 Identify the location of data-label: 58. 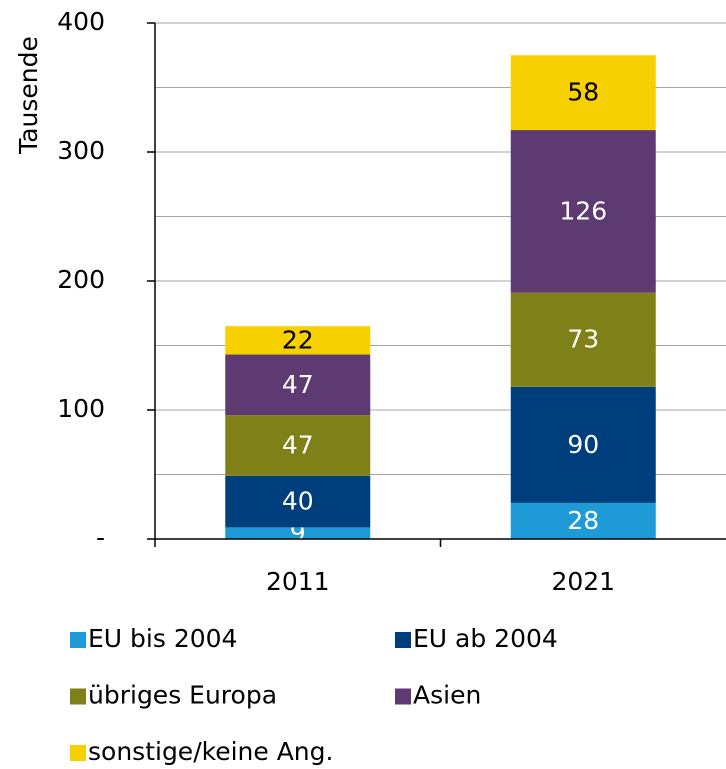
(583, 92).